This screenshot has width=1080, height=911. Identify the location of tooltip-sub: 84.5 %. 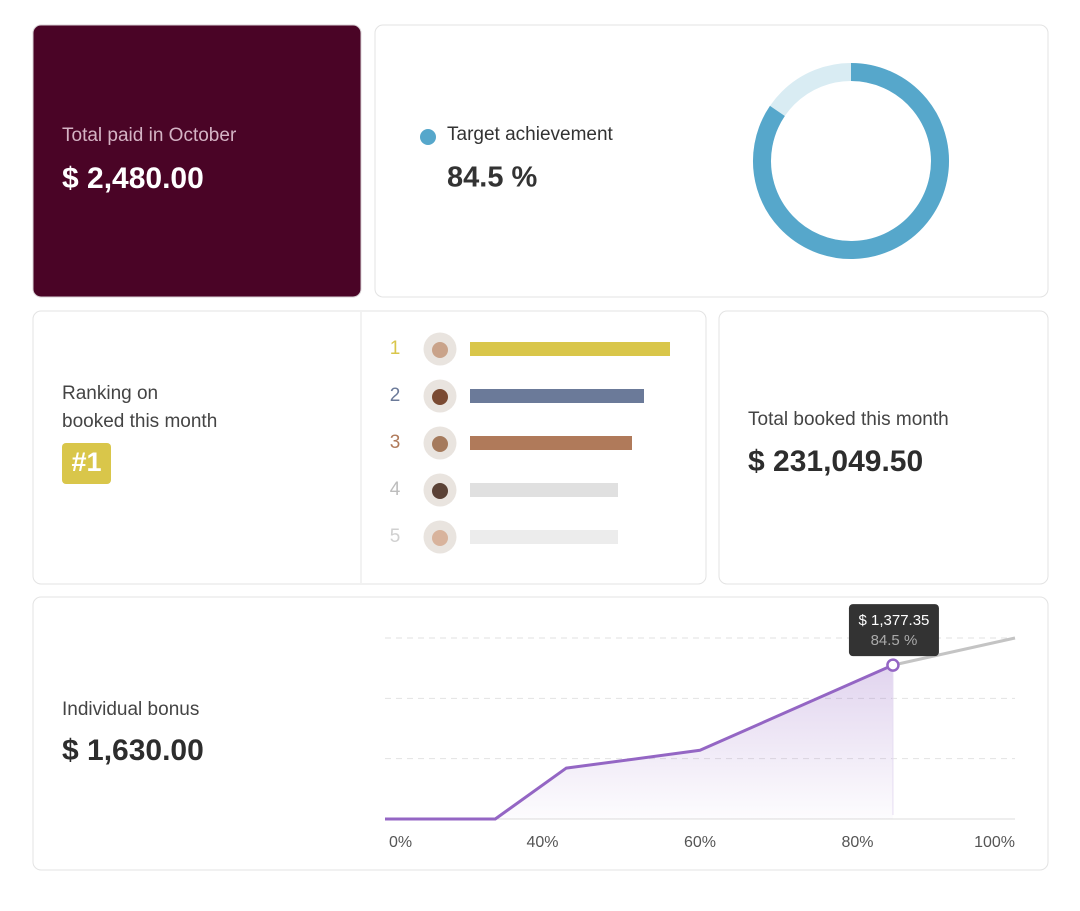
(894, 640).